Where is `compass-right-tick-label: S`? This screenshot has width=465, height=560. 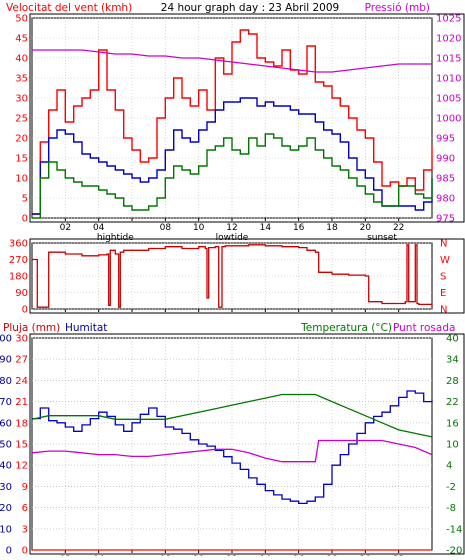 compass-right-tick-label: S is located at coordinates (443, 277).